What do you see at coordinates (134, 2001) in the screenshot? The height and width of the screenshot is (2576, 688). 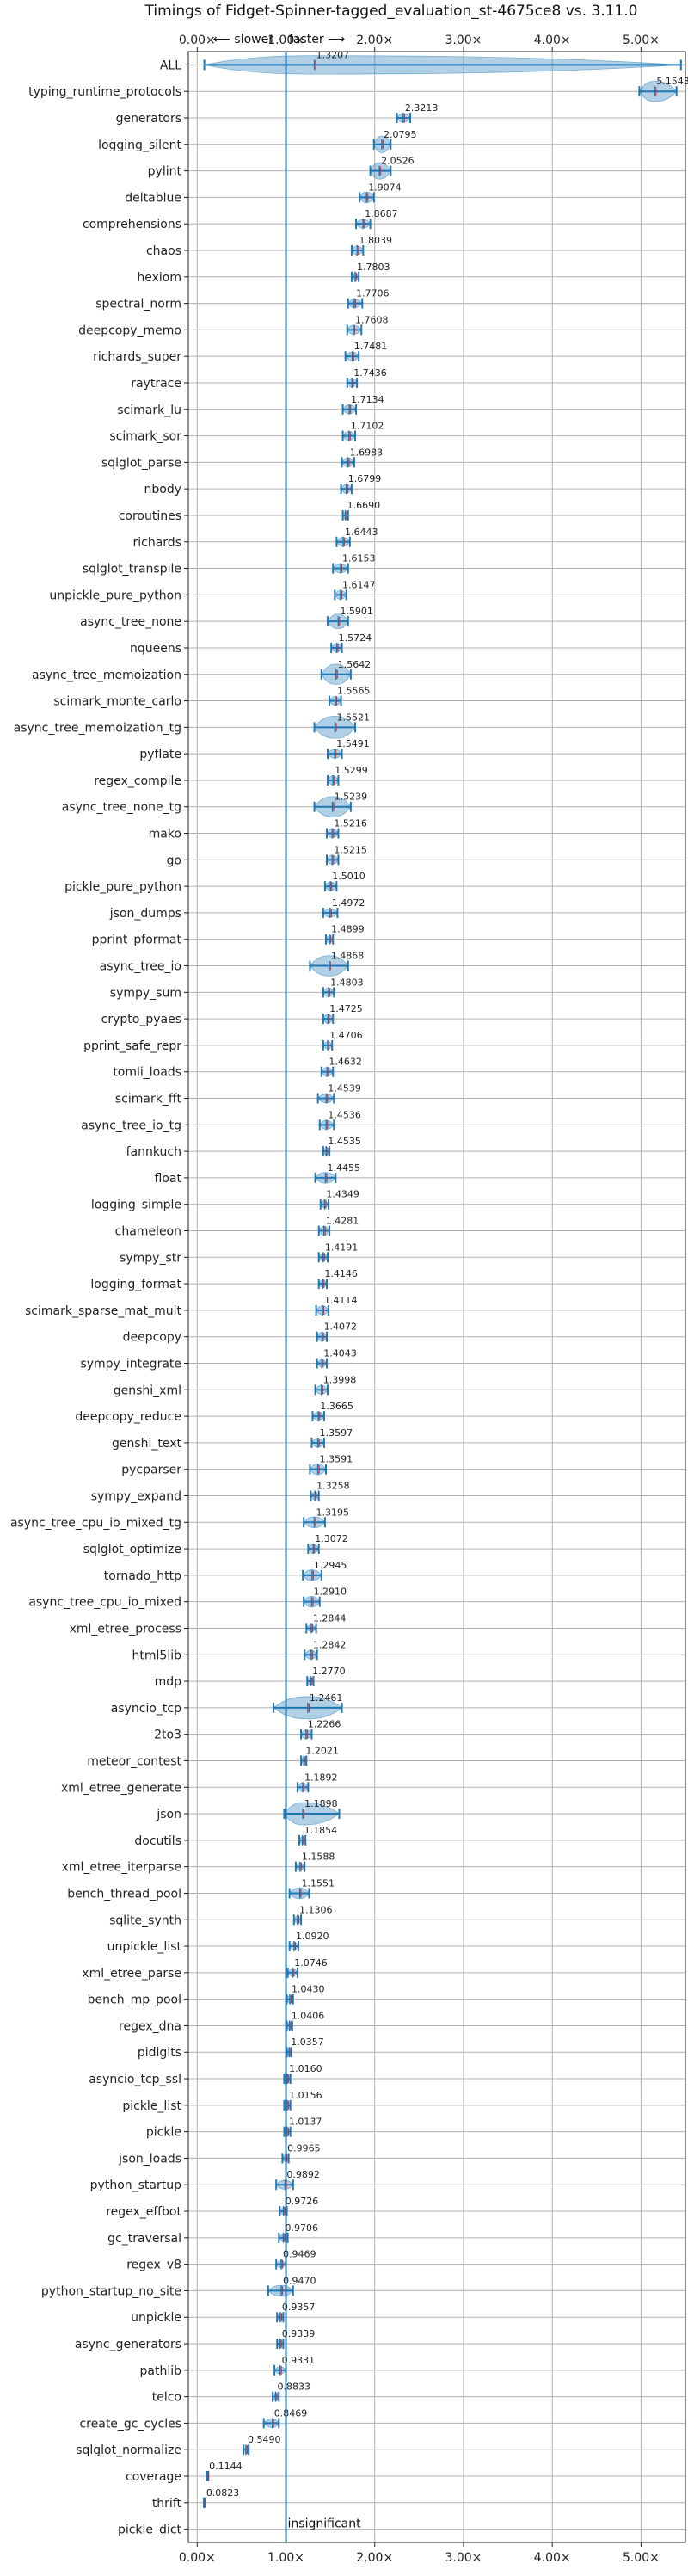 I see `benchmark-label: bench_mp_pool` at bounding box center [134, 2001].